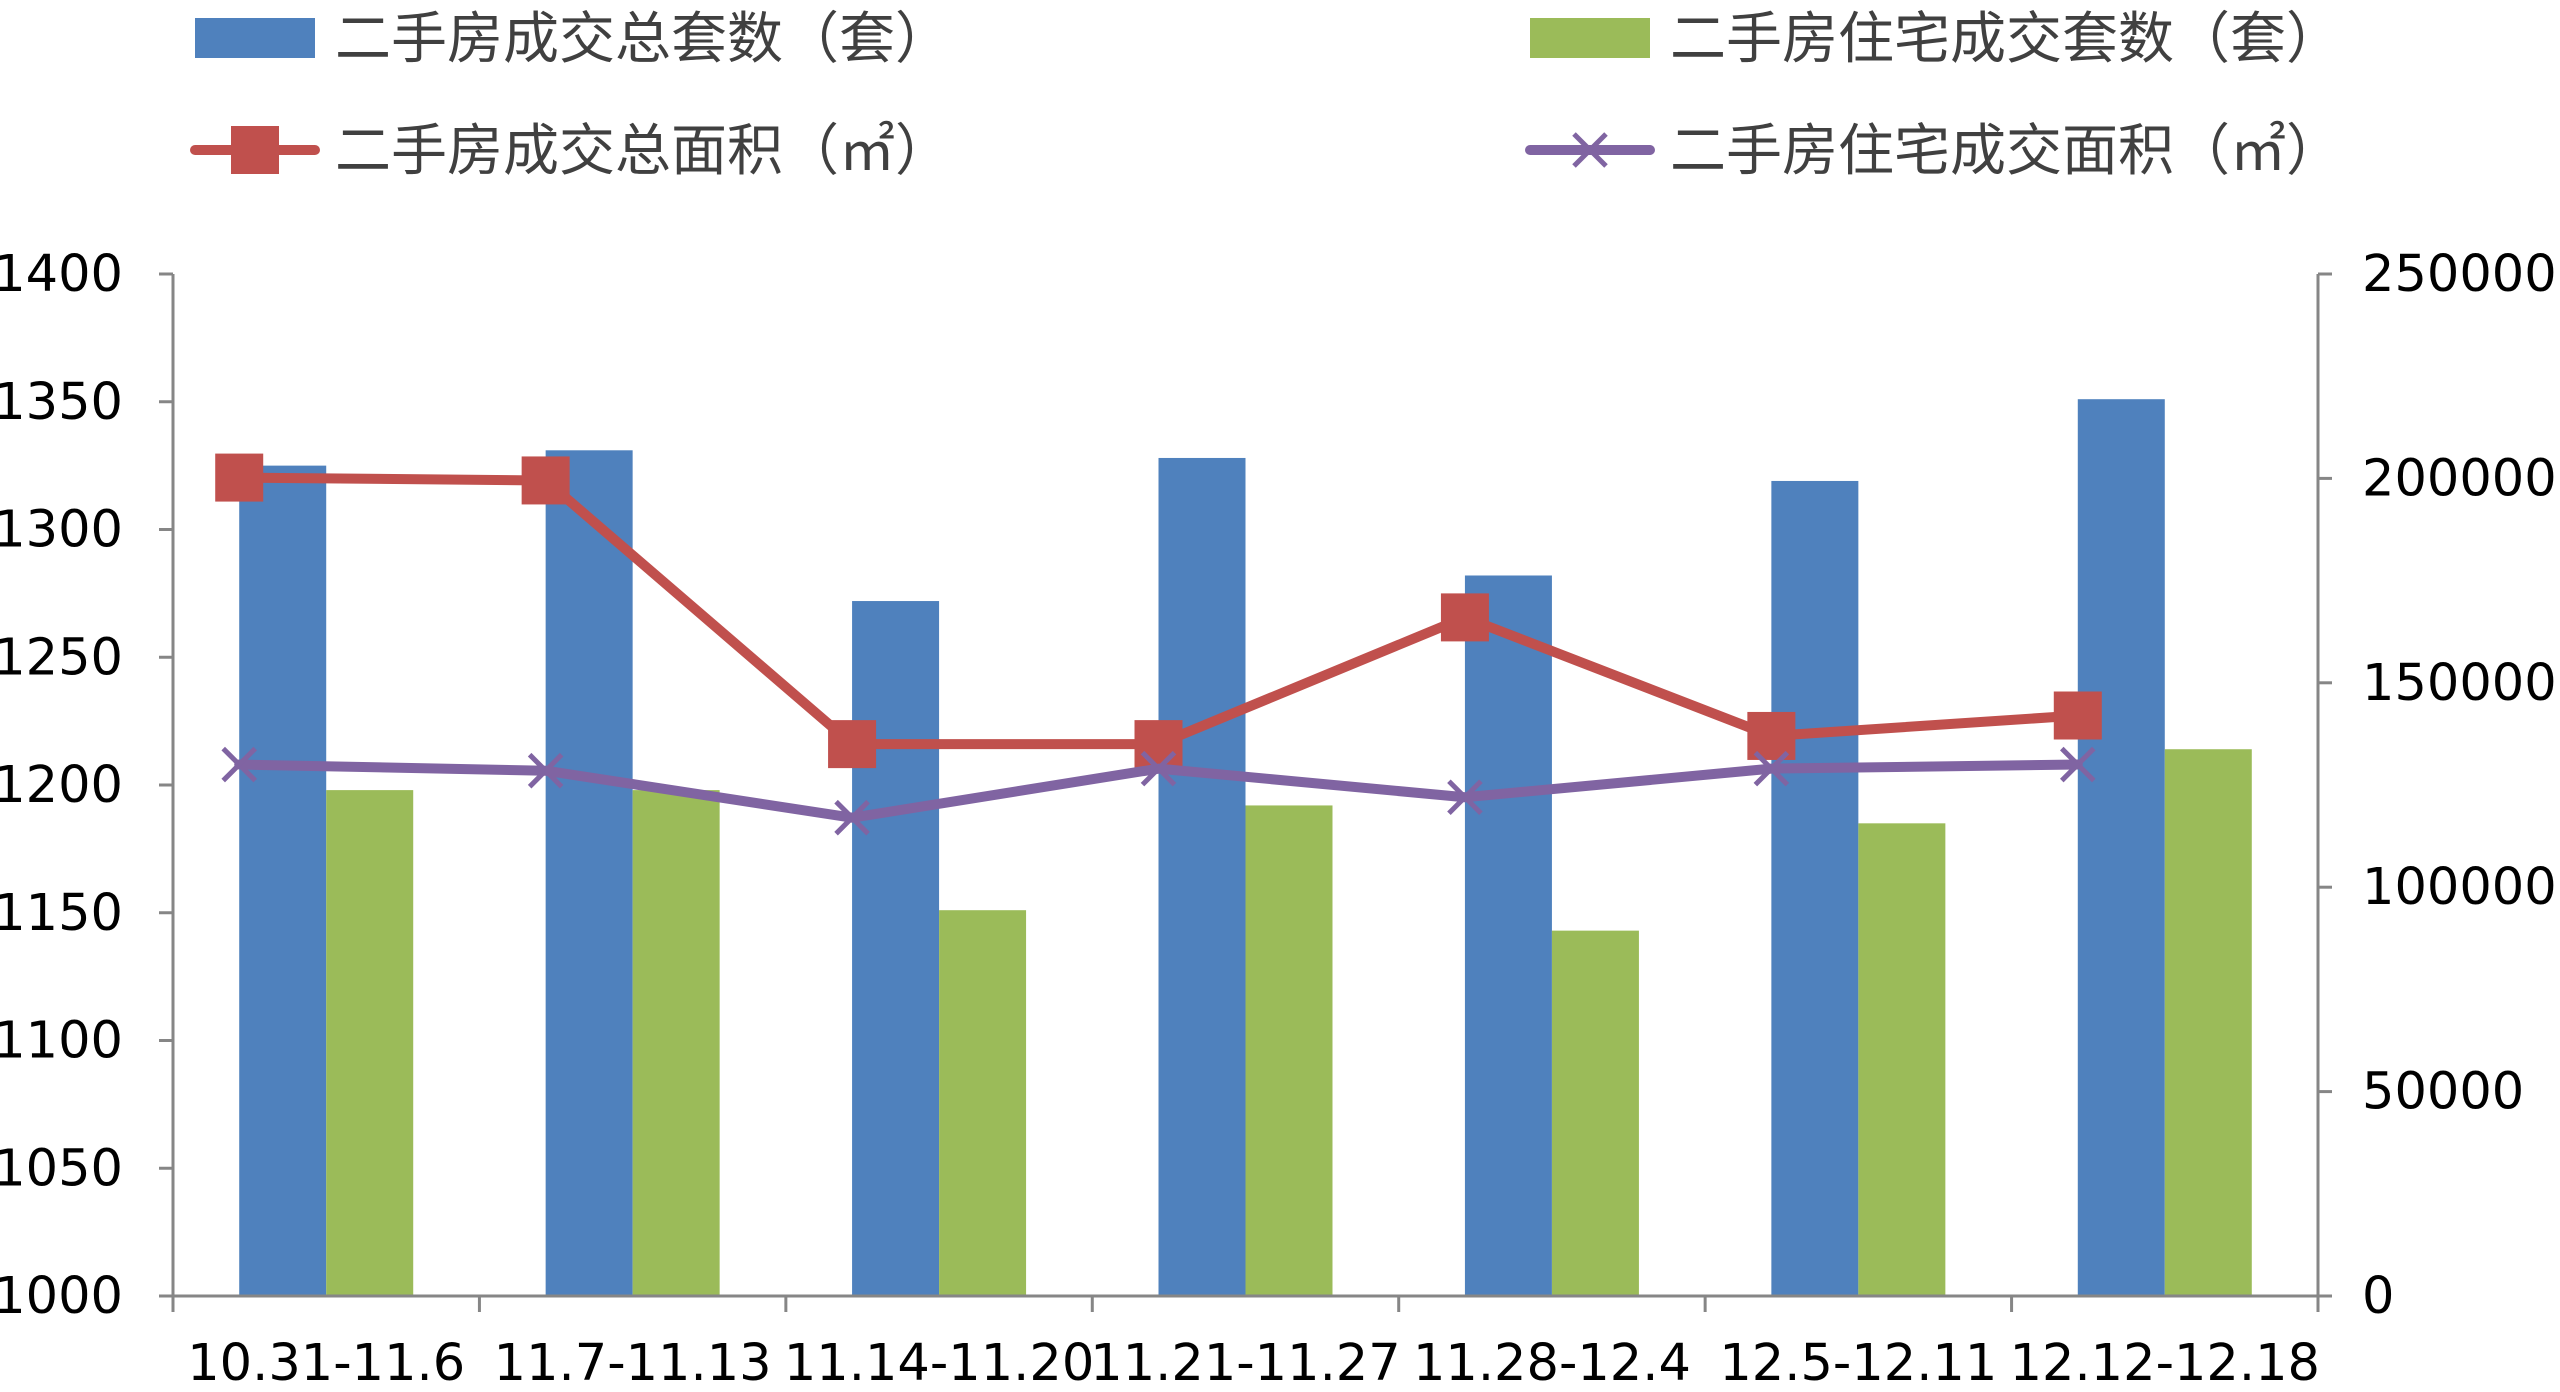  What do you see at coordinates (2378, 1296) in the screenshot?
I see `y-right-tick-label: 0` at bounding box center [2378, 1296].